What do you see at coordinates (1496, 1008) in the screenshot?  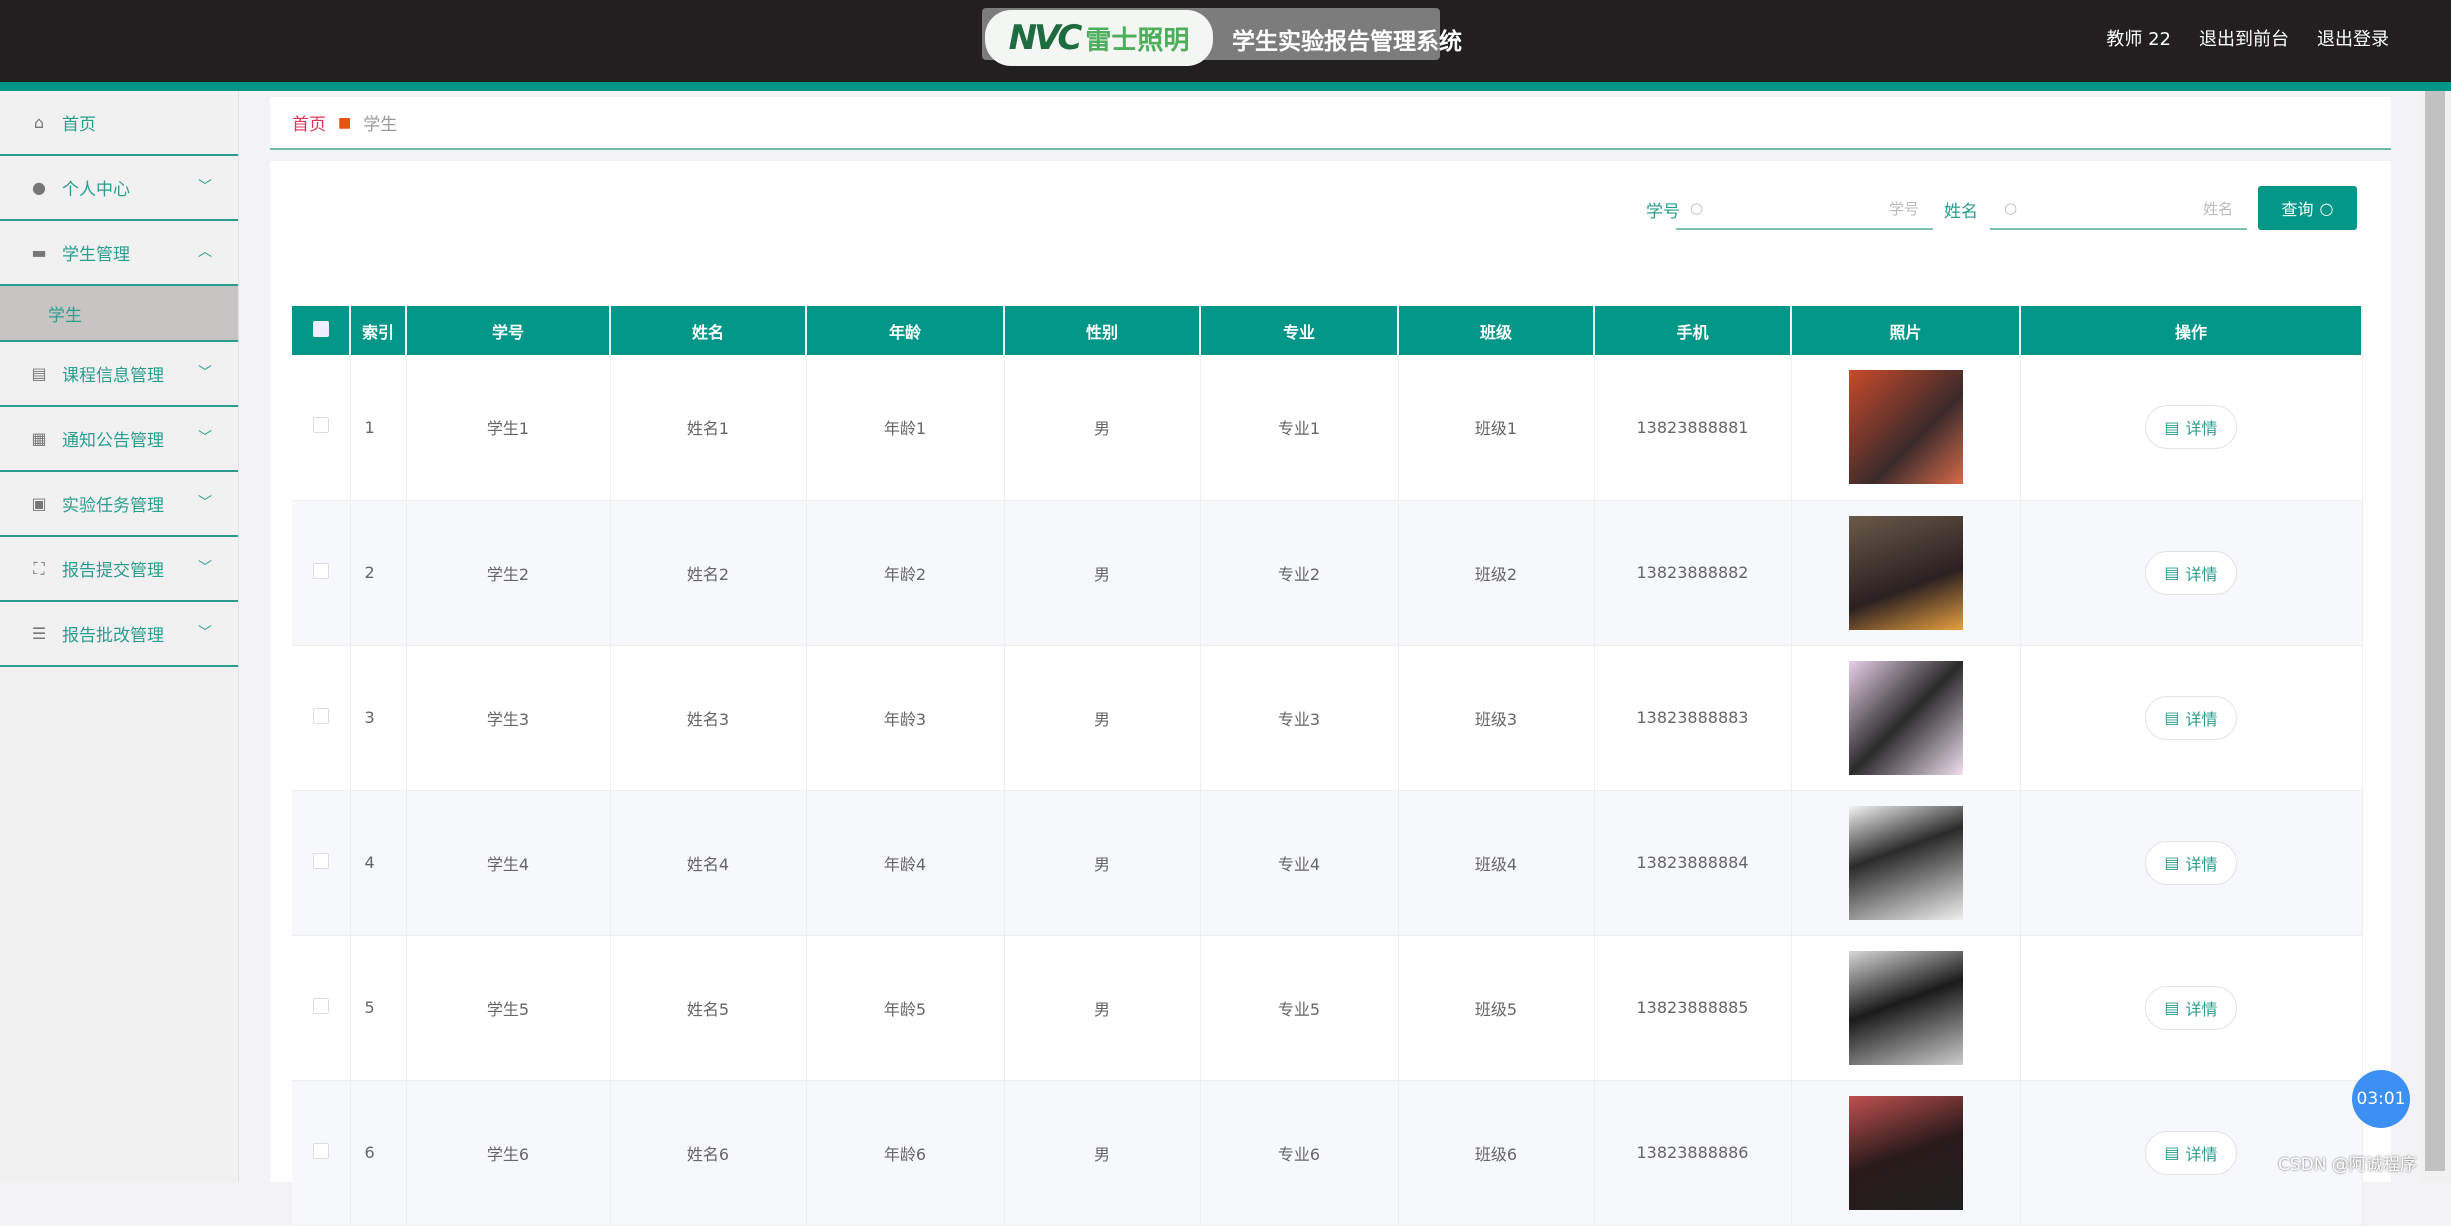 I see `cell-cls: 班级5` at bounding box center [1496, 1008].